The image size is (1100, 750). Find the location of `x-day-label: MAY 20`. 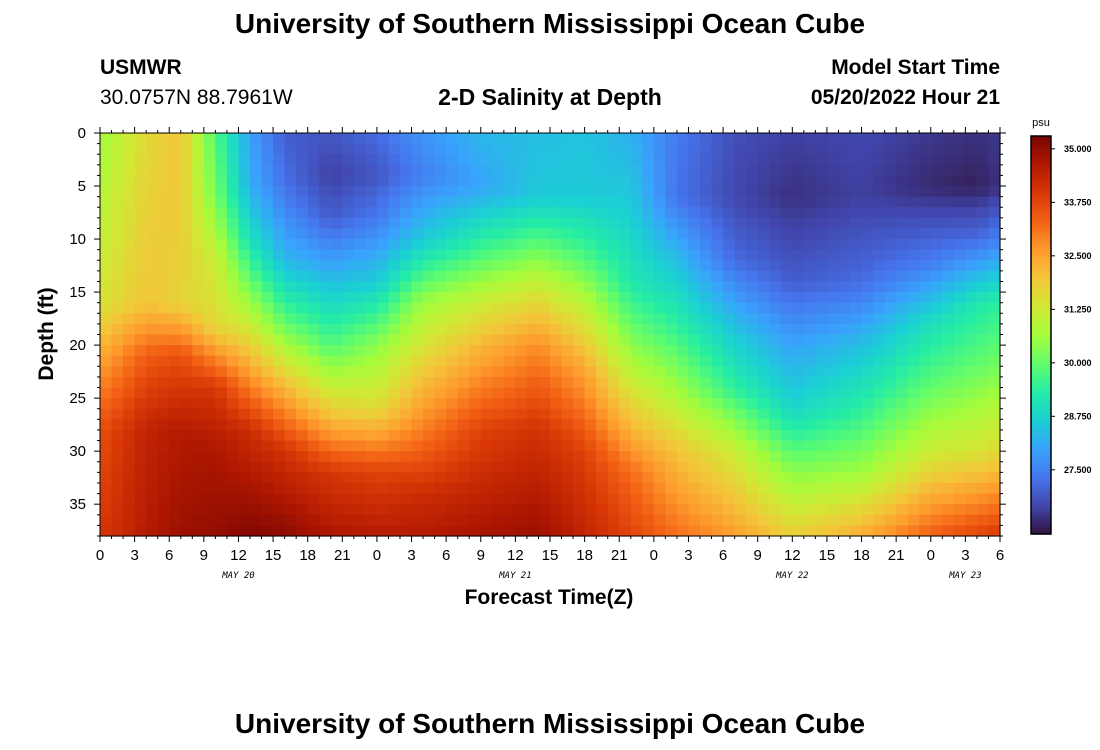

x-day-label: MAY 20 is located at coordinates (238, 576).